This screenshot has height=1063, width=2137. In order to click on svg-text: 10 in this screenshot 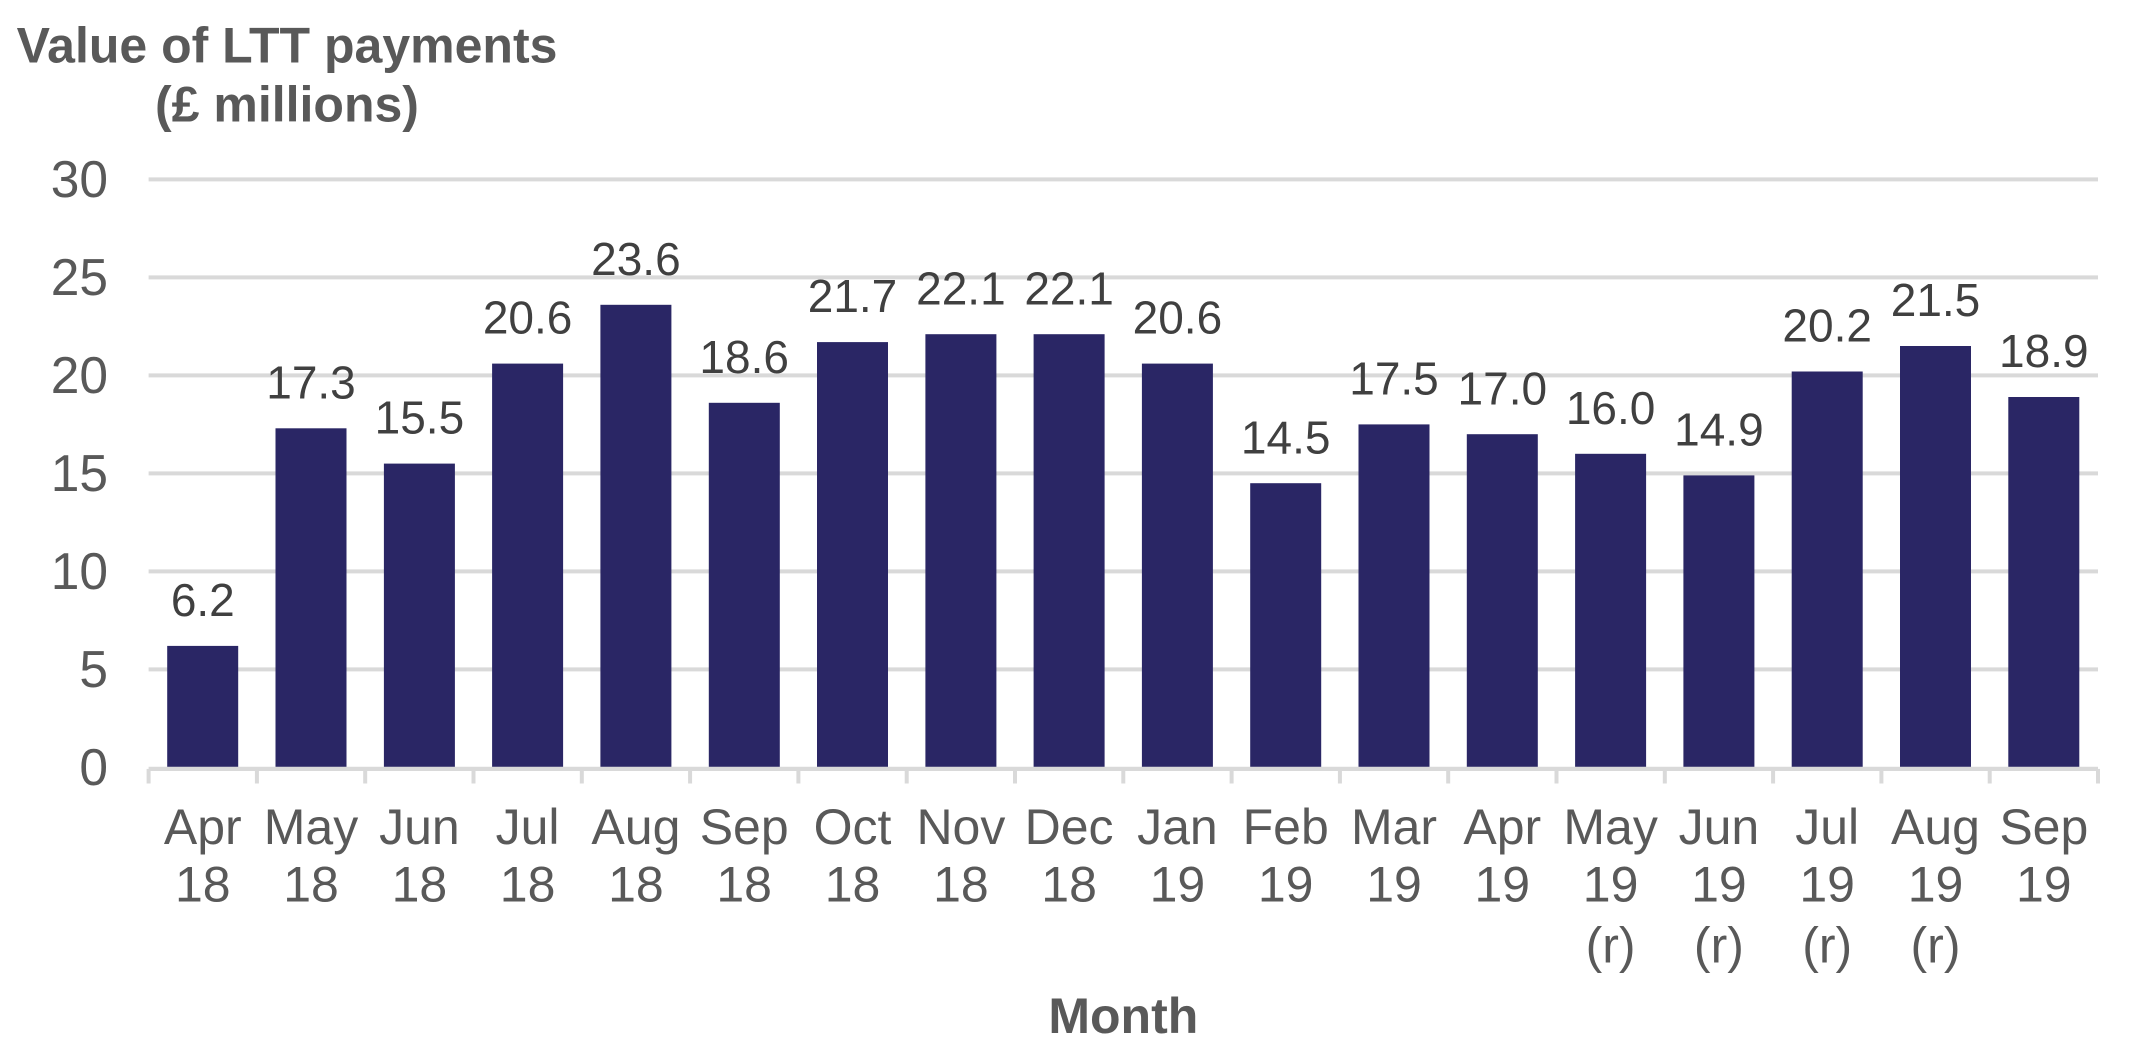, I will do `click(79, 571)`.